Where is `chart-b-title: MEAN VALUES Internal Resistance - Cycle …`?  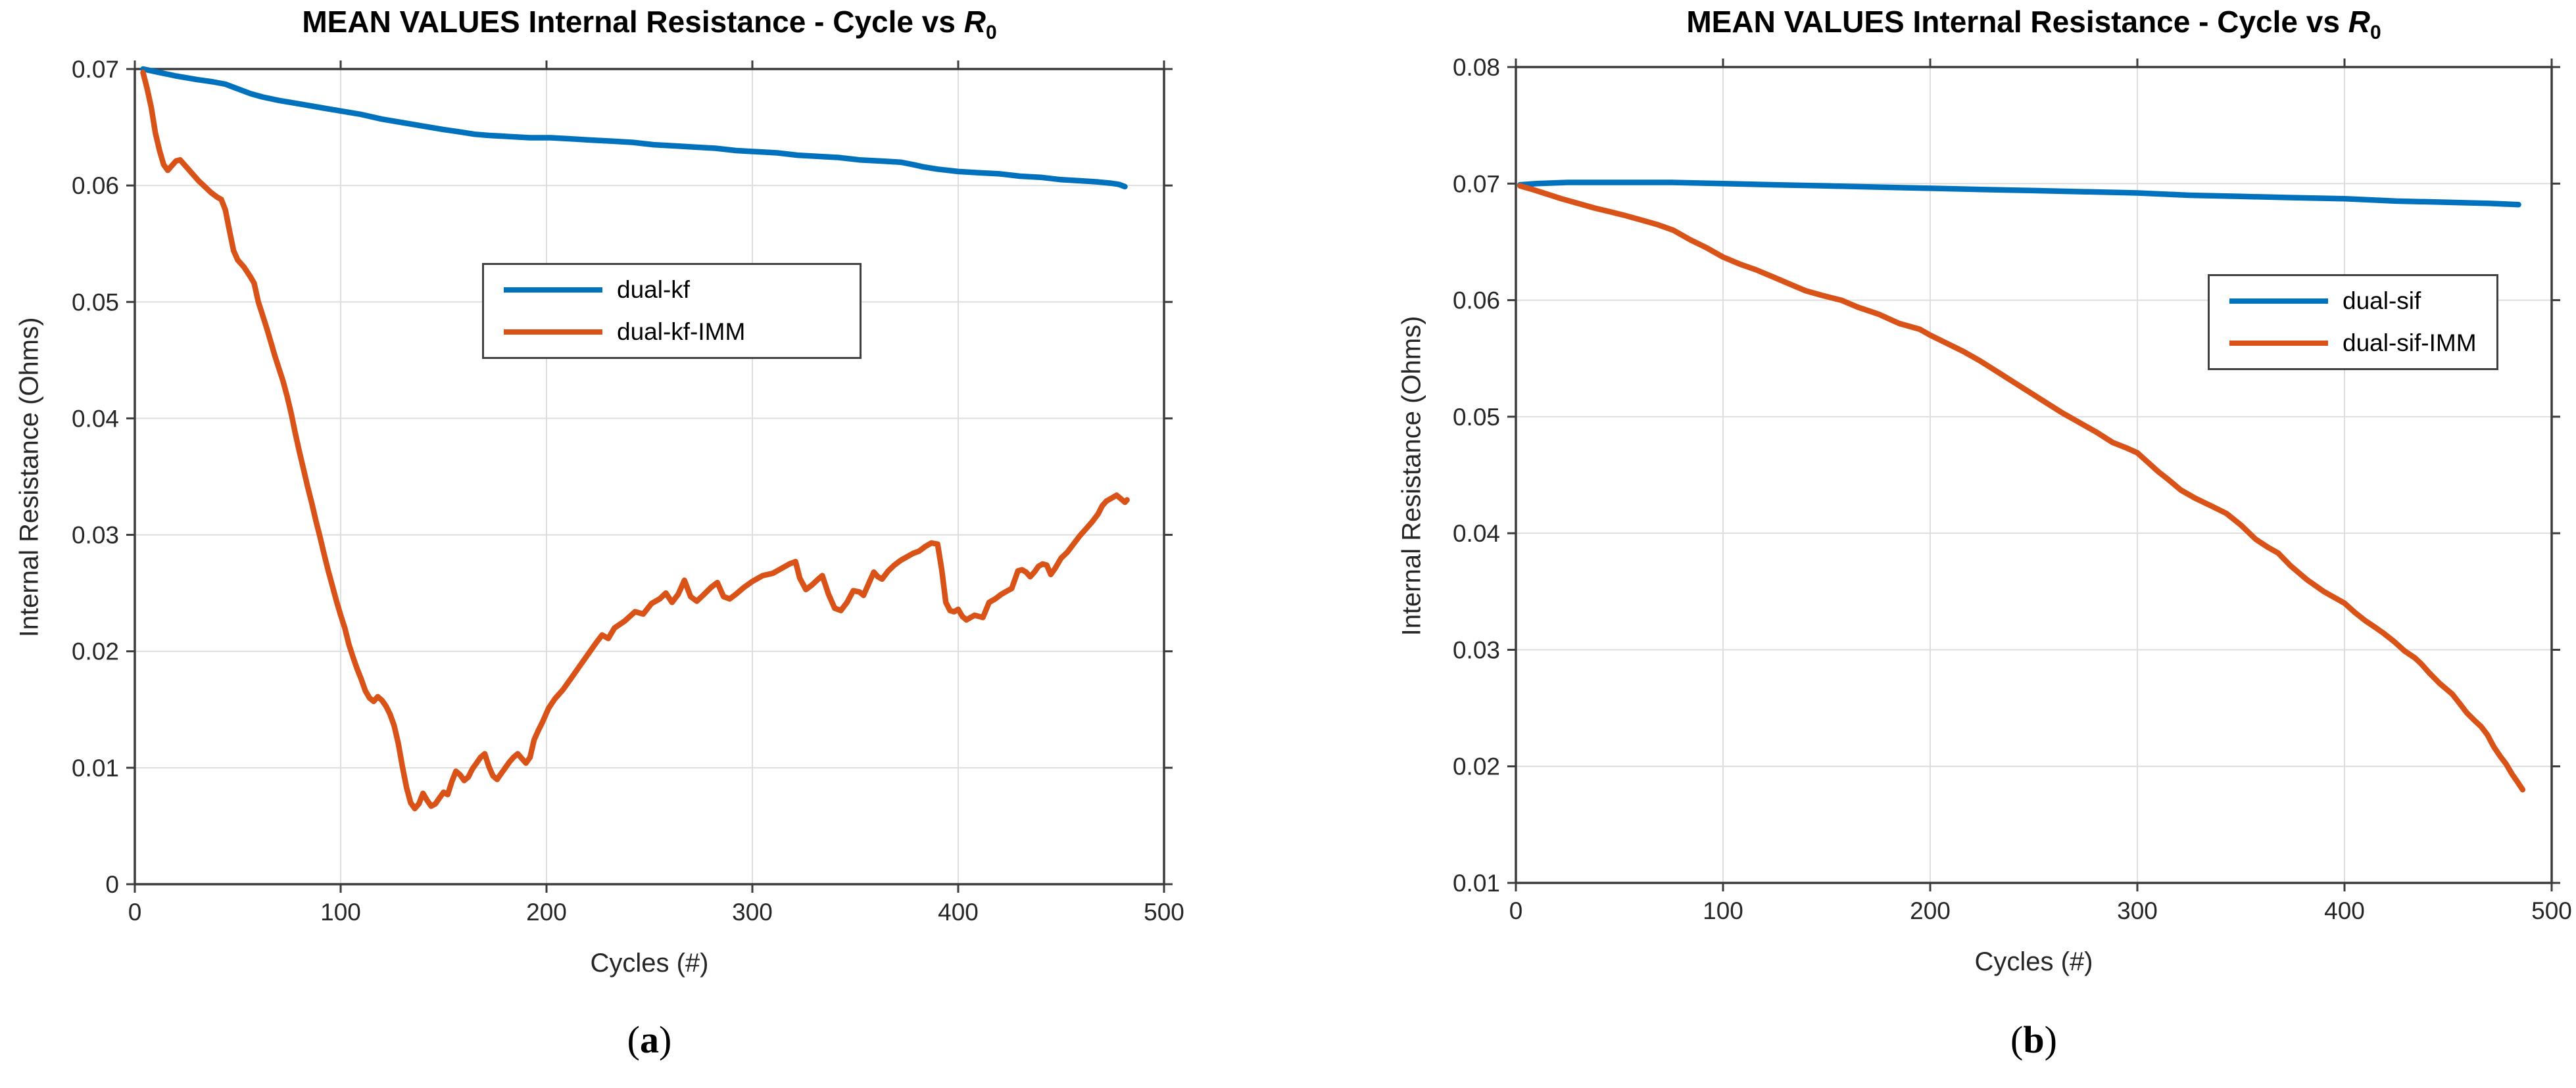 chart-b-title: MEAN VALUES Internal Resistance - Cycle … is located at coordinates (2034, 24).